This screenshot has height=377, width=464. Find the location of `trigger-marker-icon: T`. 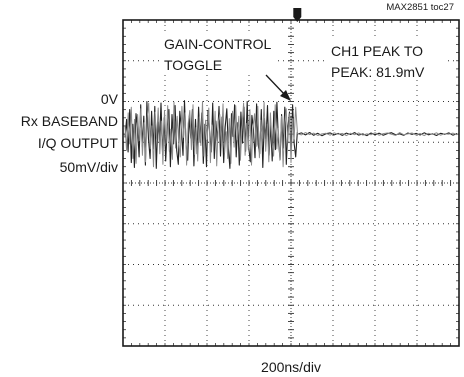

trigger-marker-icon: T is located at coordinates (297, 15).